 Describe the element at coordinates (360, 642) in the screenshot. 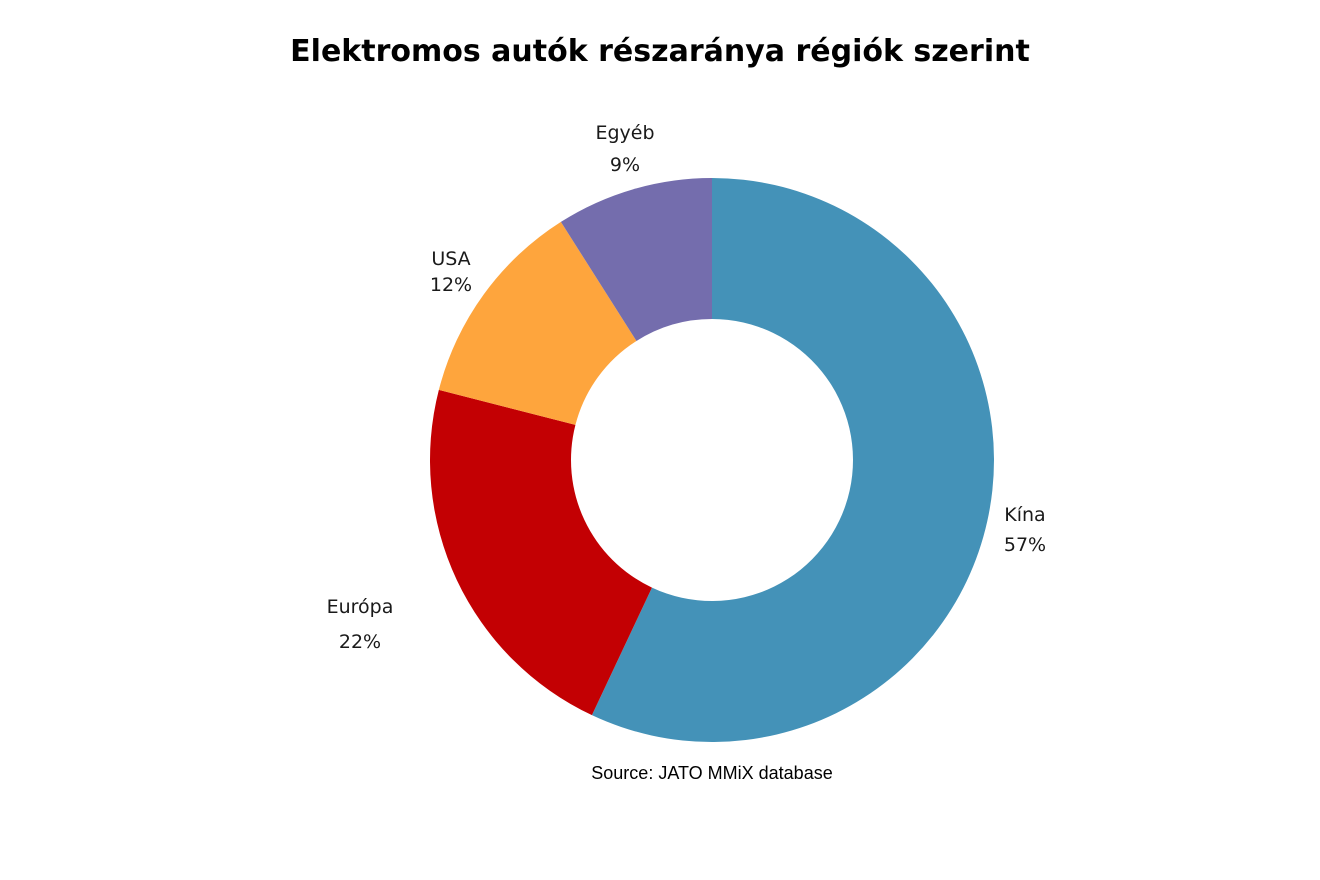

I see `slice-value-label: 22%` at that location.